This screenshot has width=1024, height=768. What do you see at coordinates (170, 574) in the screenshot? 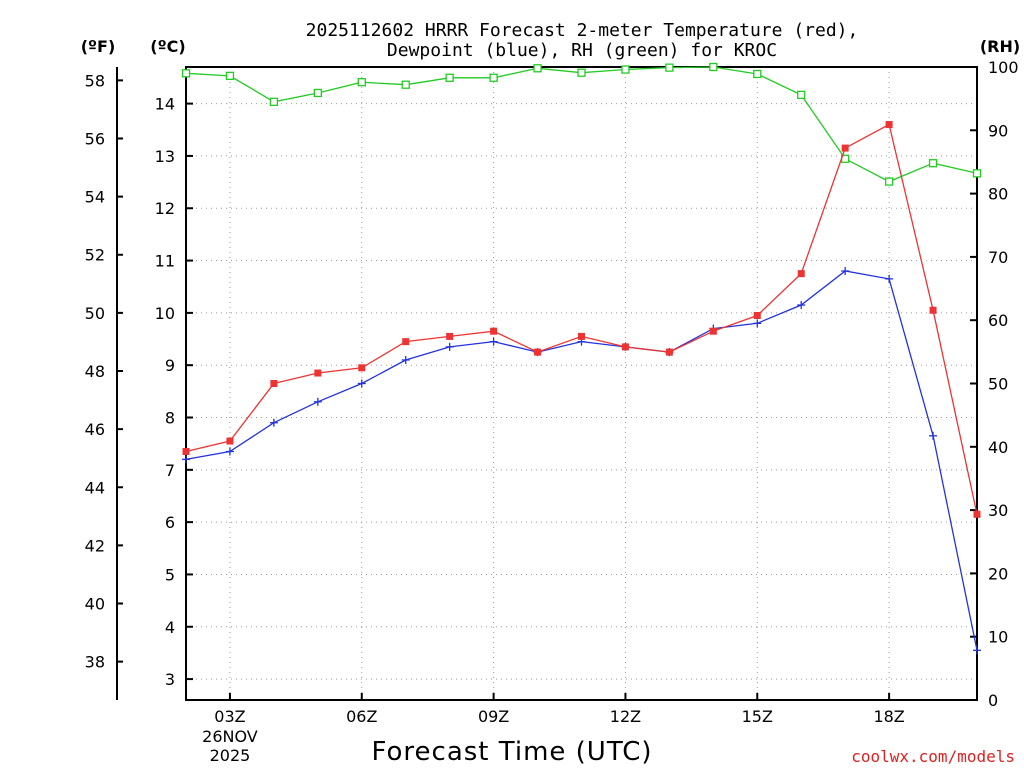
I see `celsius-tick-label: 5` at bounding box center [170, 574].